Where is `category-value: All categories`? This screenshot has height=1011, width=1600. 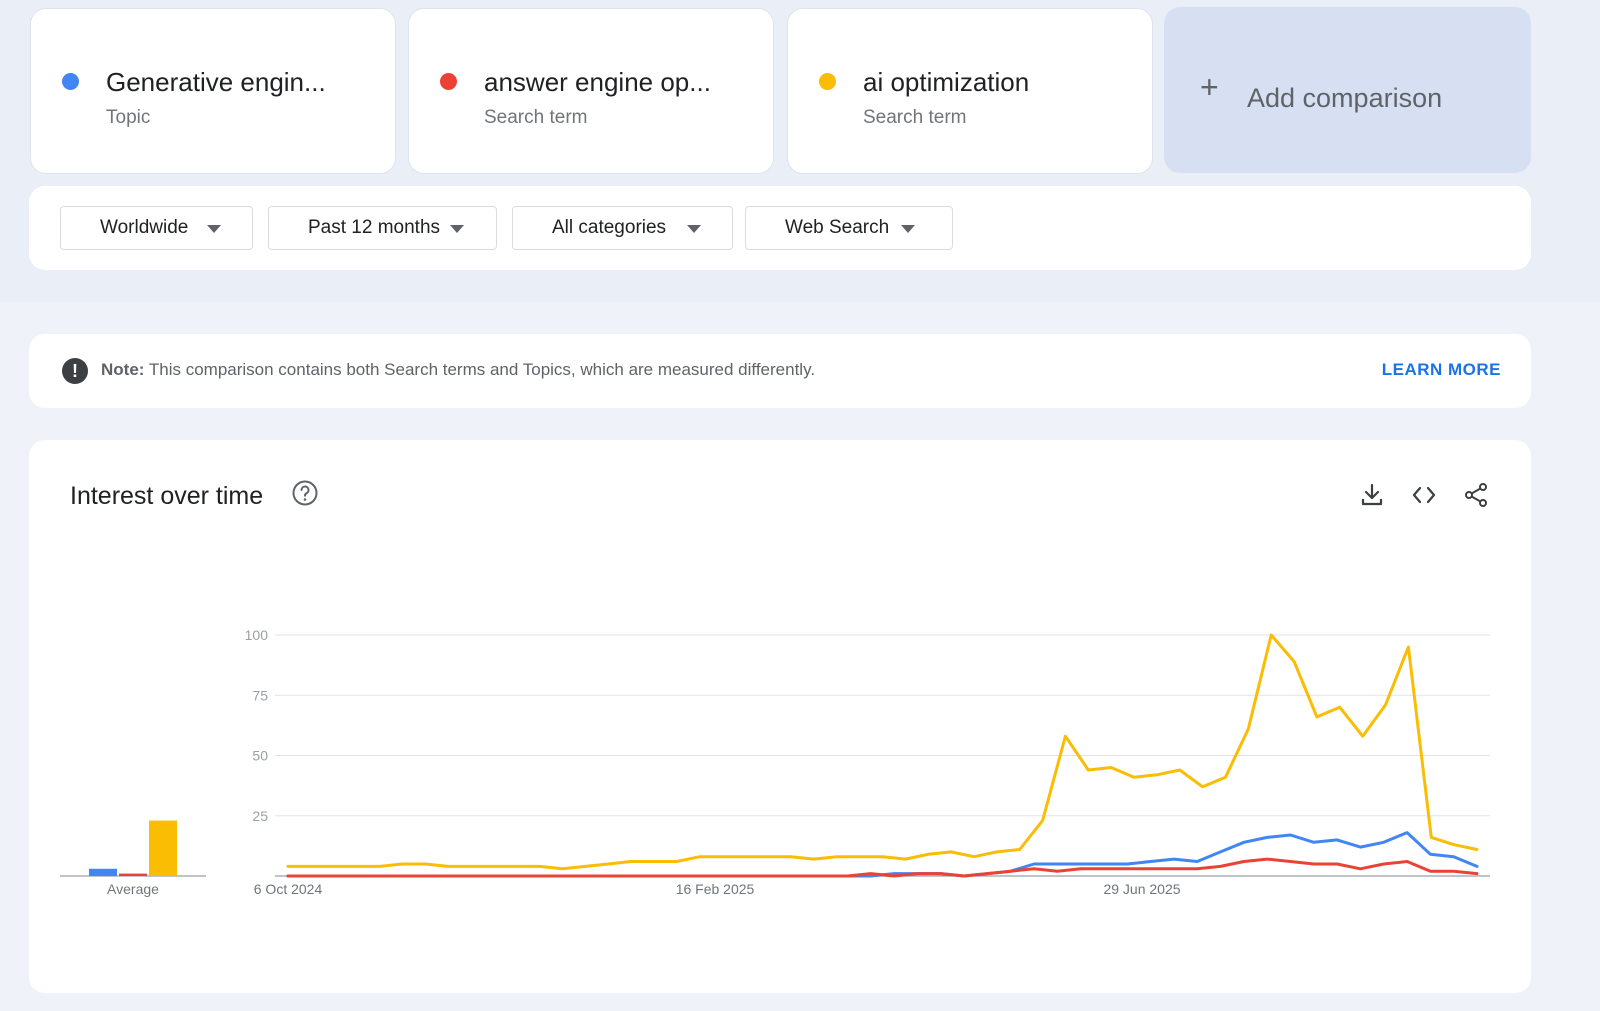
category-value: All categories is located at coordinates (609, 227).